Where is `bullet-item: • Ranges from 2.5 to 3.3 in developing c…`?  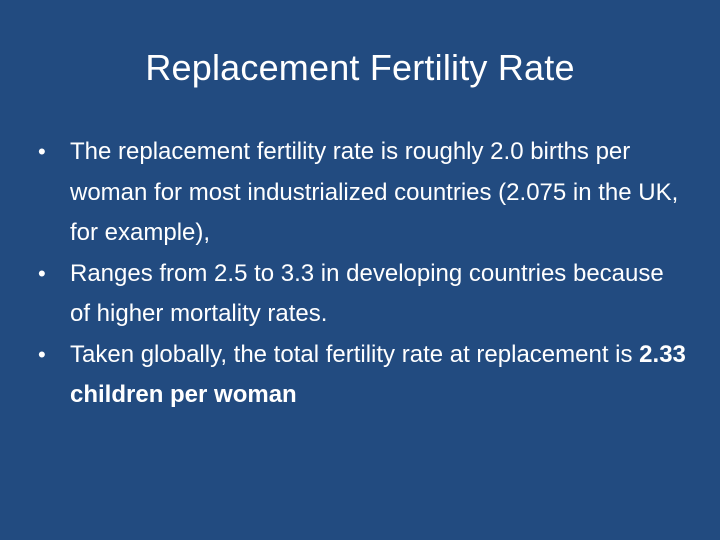
bullet-item: • Ranges from 2.5 to 3.3 in developing c… is located at coordinates (361, 294).